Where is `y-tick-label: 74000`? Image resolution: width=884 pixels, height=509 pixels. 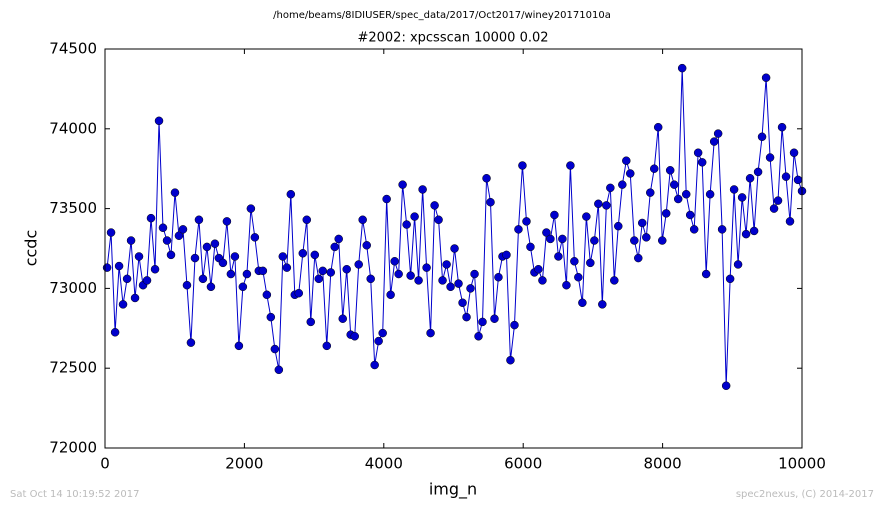
y-tick-label: 74000 is located at coordinates (73, 128).